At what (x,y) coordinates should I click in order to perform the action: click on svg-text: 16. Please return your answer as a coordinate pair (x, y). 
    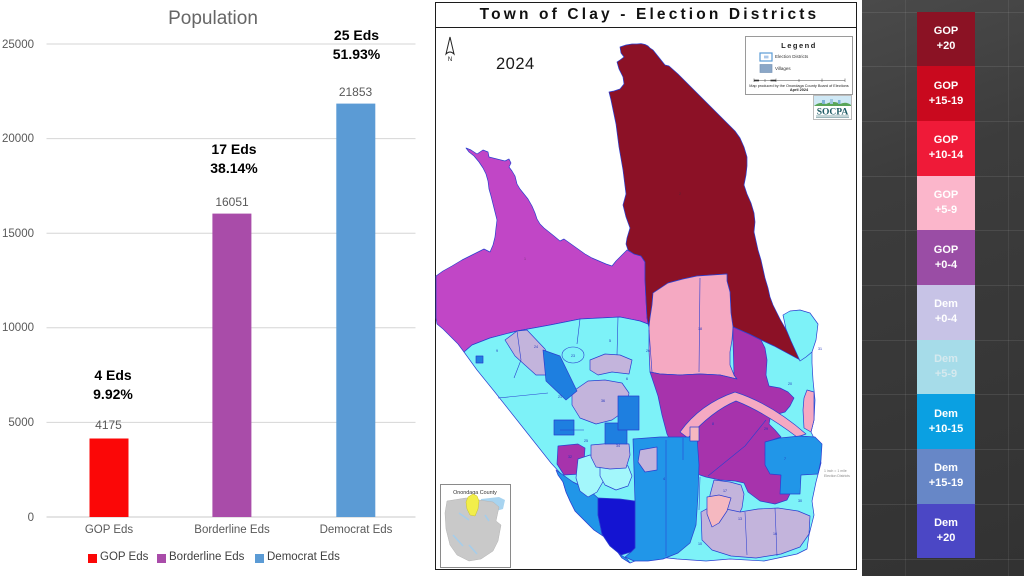
    Looking at the image, I should click on (775, 534).